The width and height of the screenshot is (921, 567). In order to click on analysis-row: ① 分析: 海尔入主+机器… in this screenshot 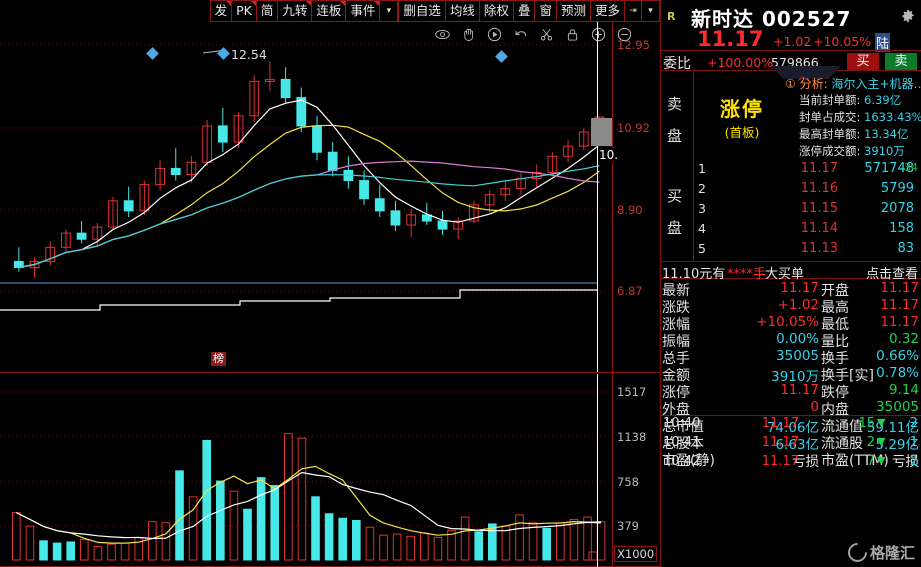, I will do `click(853, 83)`.